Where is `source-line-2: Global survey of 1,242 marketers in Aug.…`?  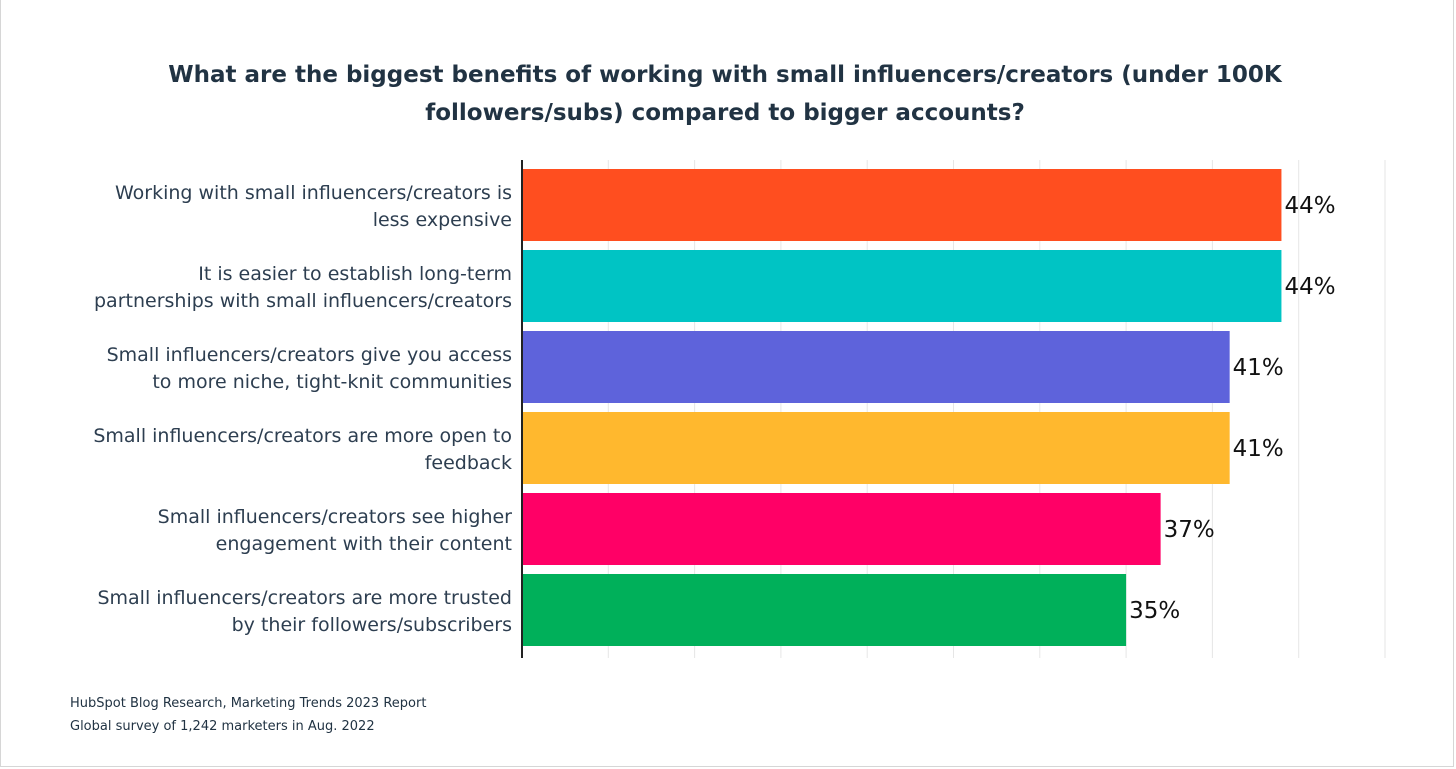 source-line-2: Global survey of 1,242 marketers in Aug.… is located at coordinates (222, 726).